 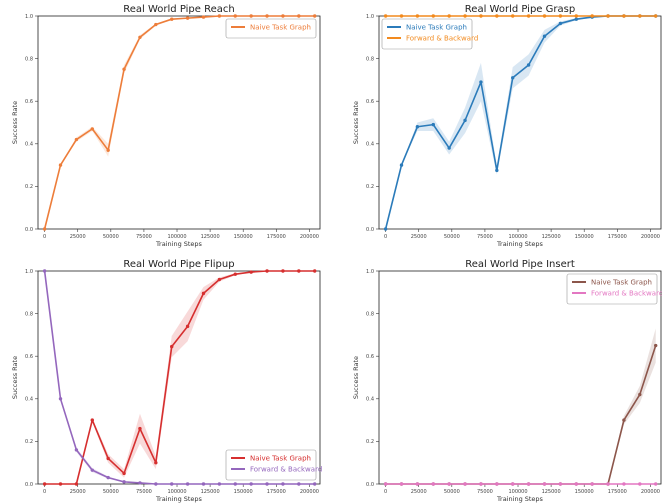 What do you see at coordinates (29, 485) in the screenshot?
I see `y-tick-label: 0.0` at bounding box center [29, 485].